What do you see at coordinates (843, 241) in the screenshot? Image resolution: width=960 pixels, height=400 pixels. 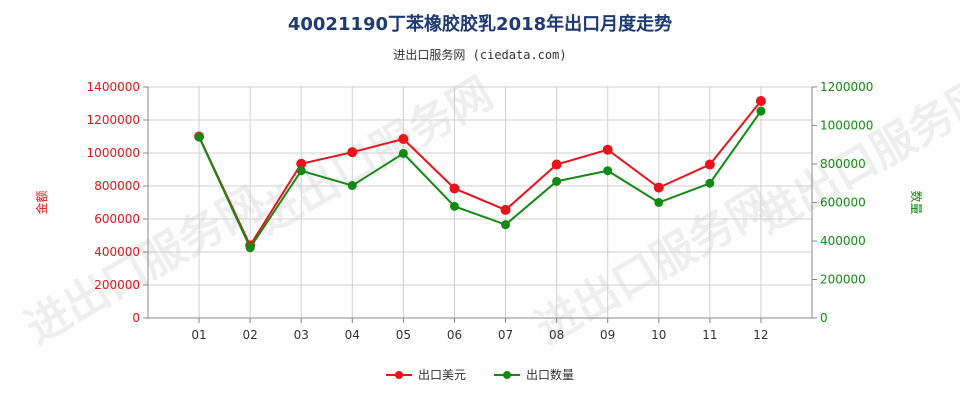 I see `right-tick-label: 400000` at bounding box center [843, 241].